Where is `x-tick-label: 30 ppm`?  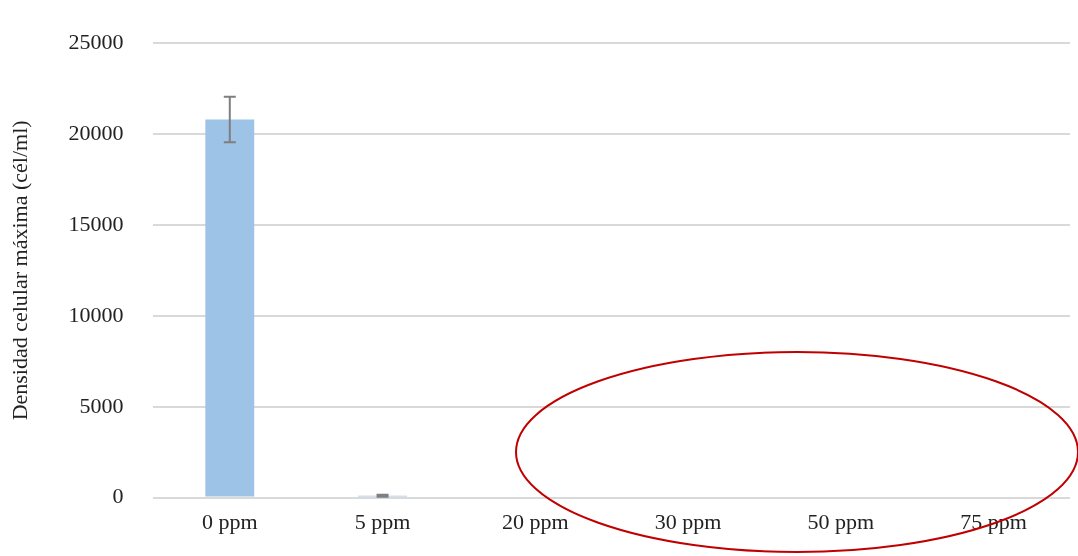 x-tick-label: 30 ppm is located at coordinates (688, 521).